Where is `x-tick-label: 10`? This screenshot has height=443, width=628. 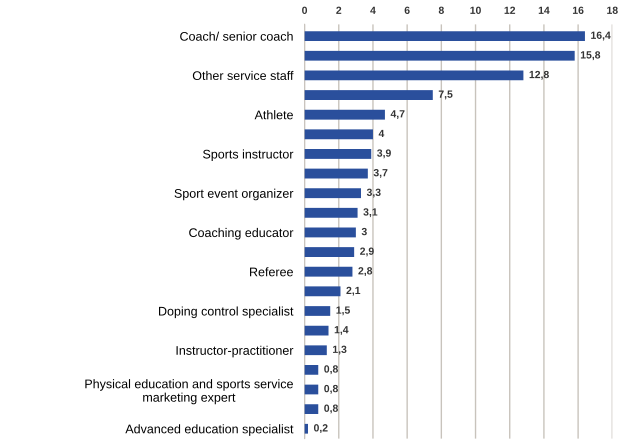
x-tick-label: 10 is located at coordinates (475, 10).